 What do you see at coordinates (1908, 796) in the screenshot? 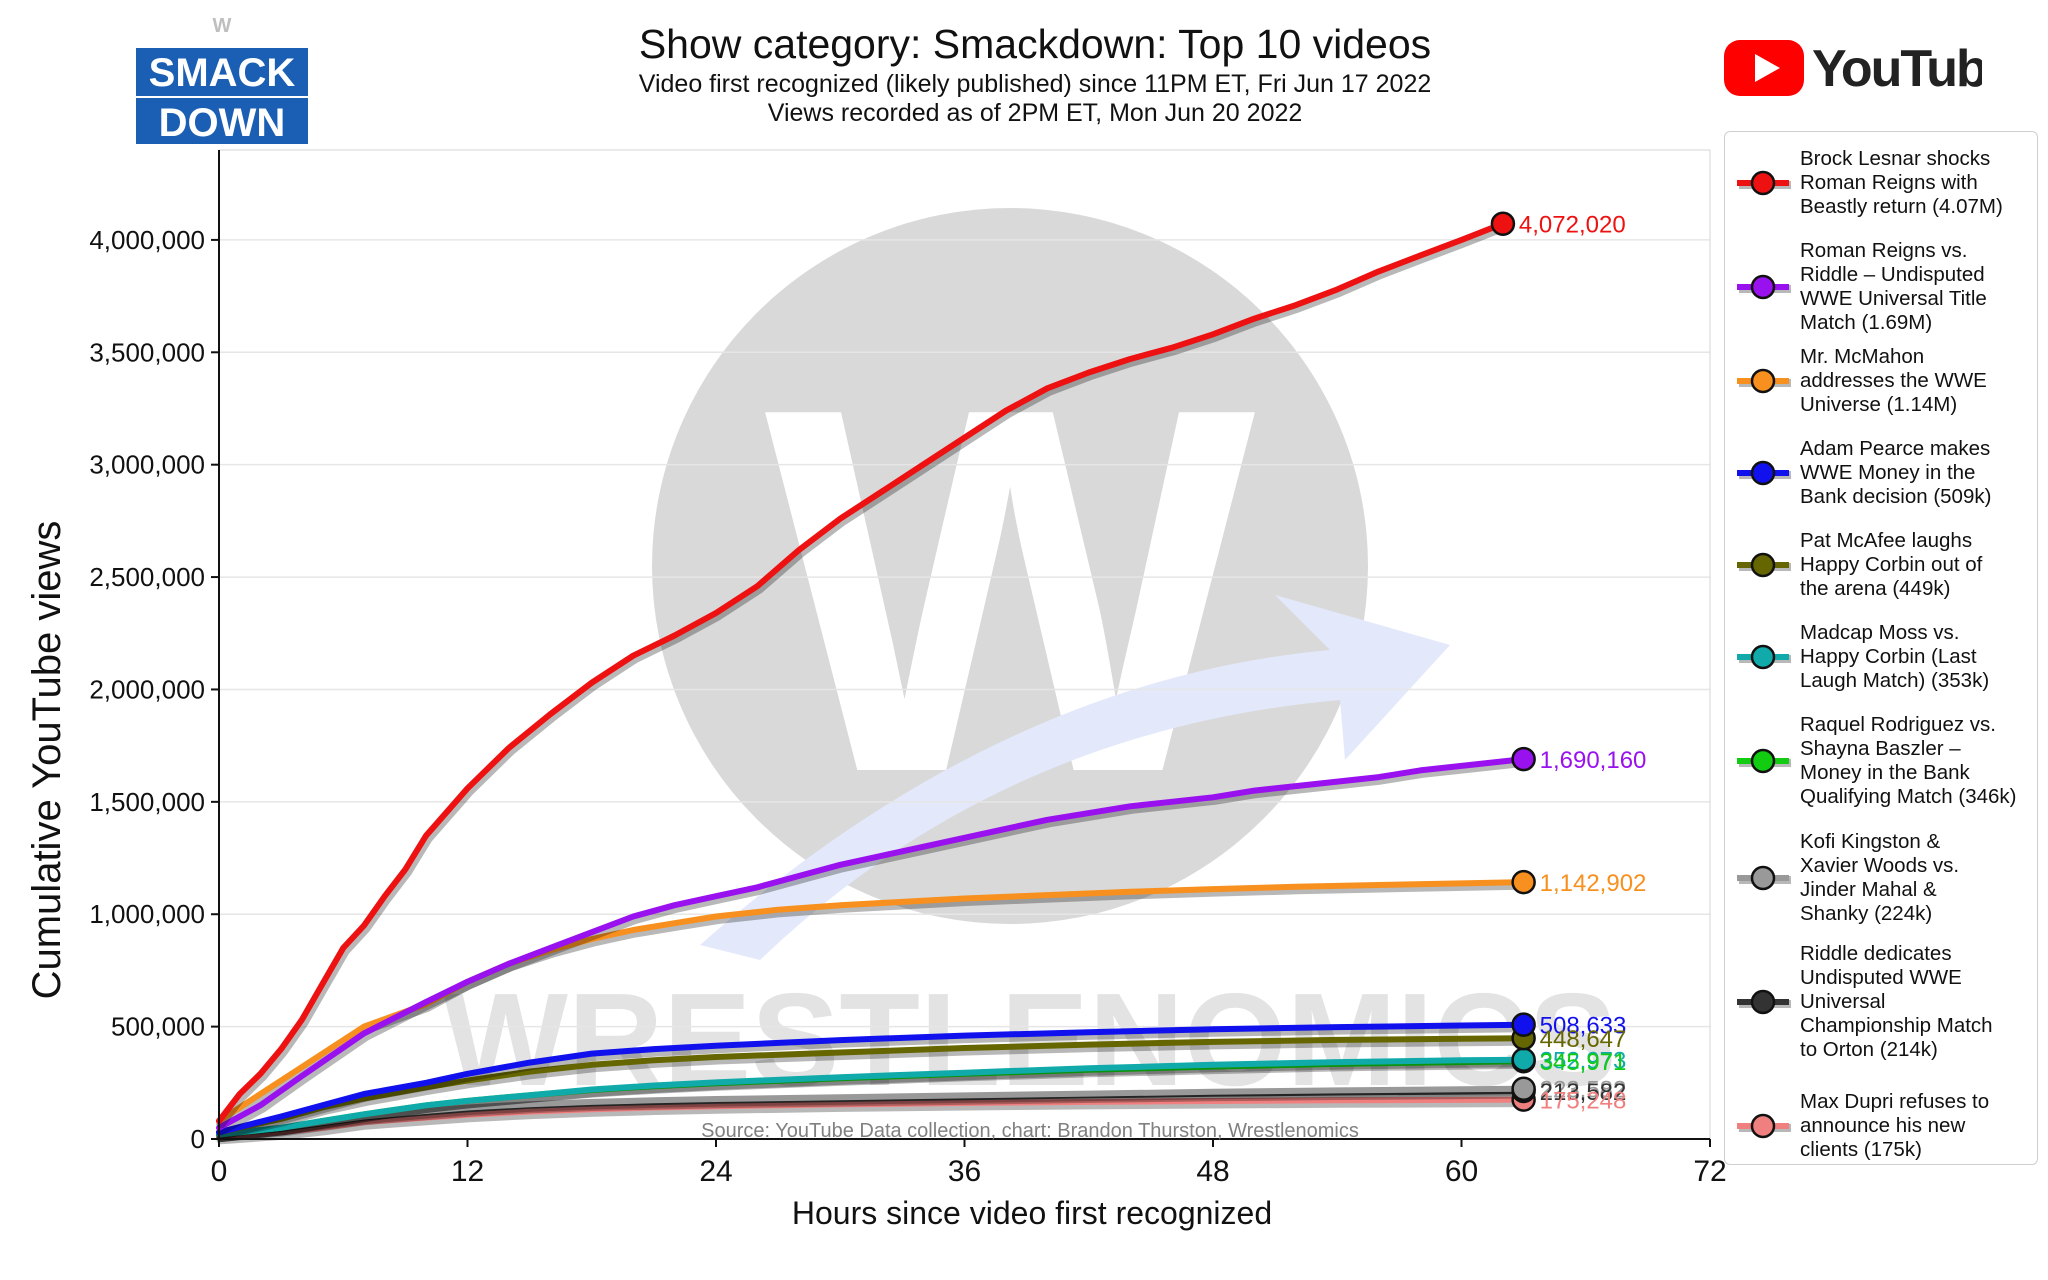
I see `legend-label-line: Qualifying Match (346k)` at bounding box center [1908, 796].